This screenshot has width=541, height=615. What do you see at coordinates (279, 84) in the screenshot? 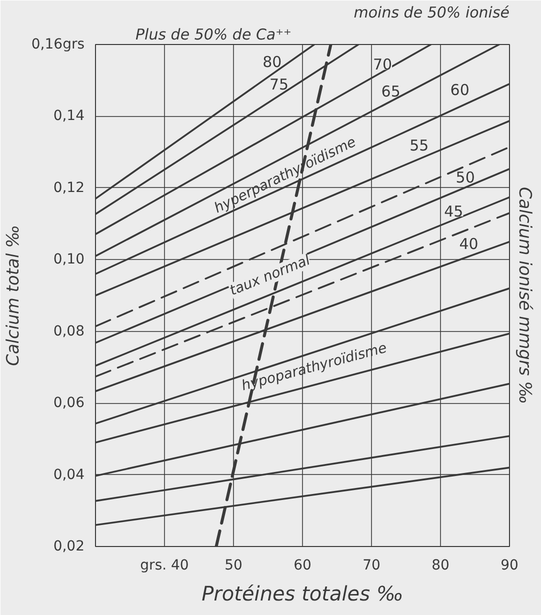
I see `annotation: 75` at bounding box center [279, 84].